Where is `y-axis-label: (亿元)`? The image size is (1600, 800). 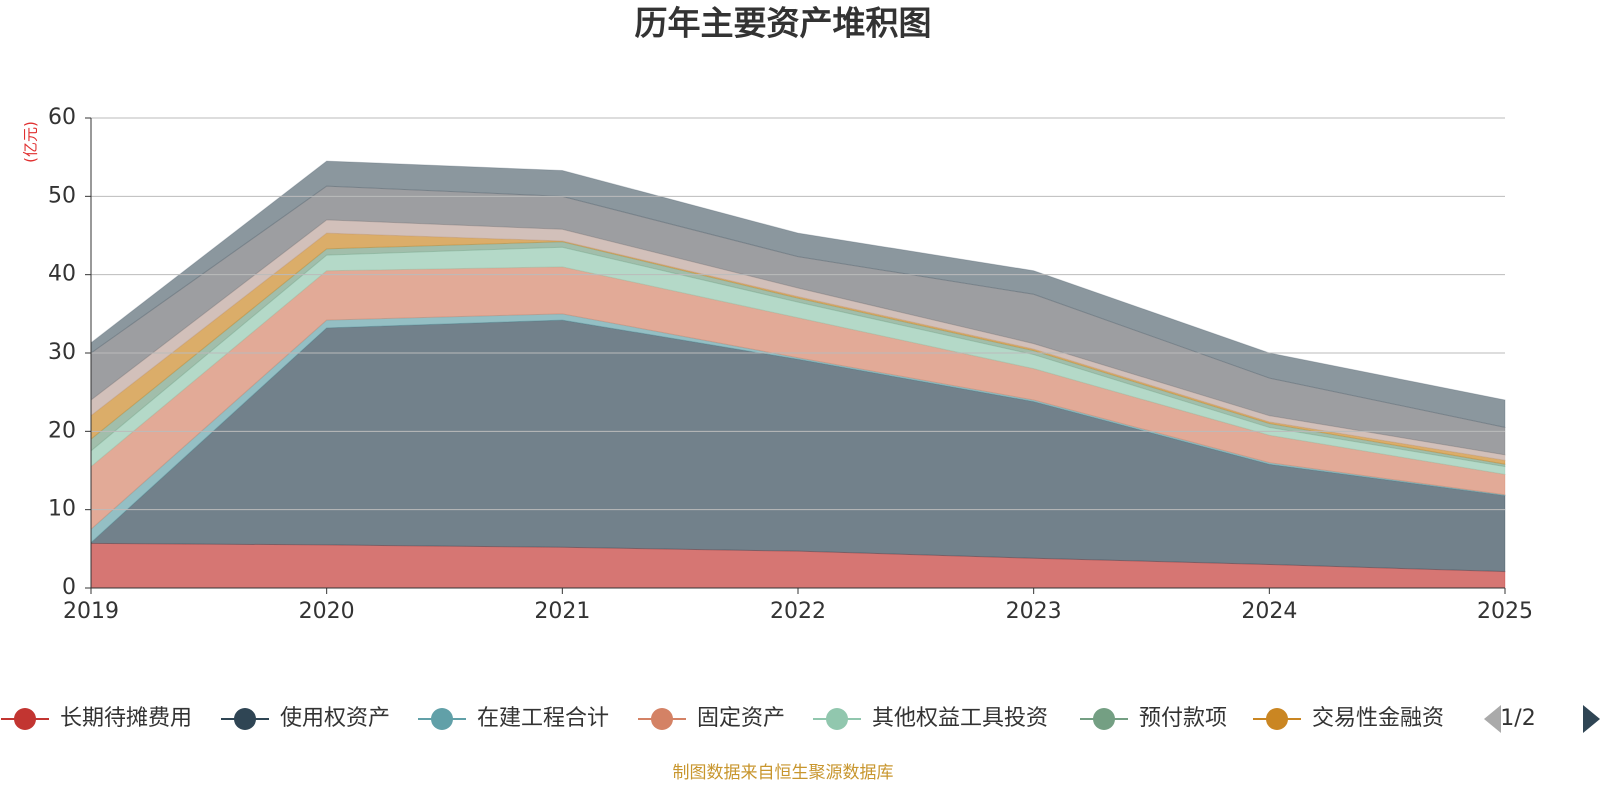
y-axis-label: (亿元) is located at coordinates (31, 142).